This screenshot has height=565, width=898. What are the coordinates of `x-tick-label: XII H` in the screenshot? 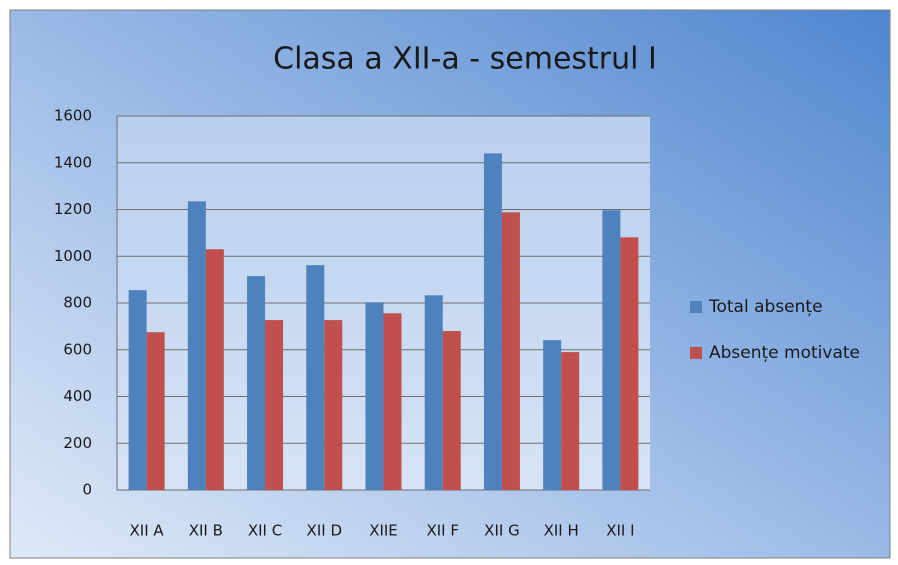 It's located at (561, 531).